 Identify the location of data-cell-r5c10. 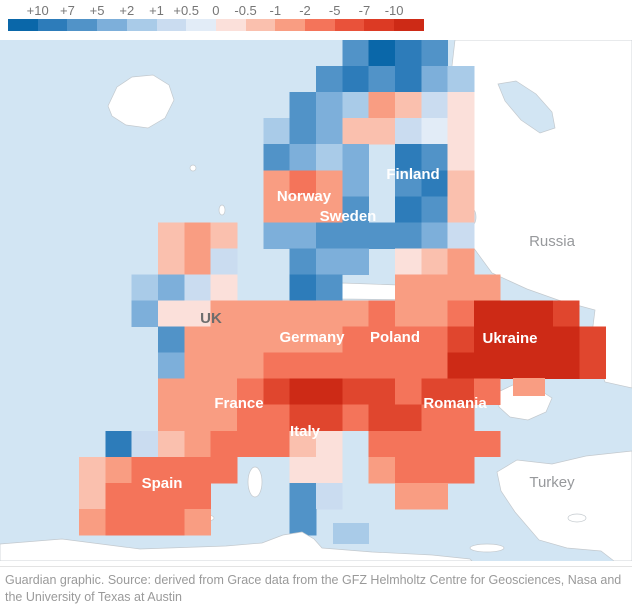
(277, 183).